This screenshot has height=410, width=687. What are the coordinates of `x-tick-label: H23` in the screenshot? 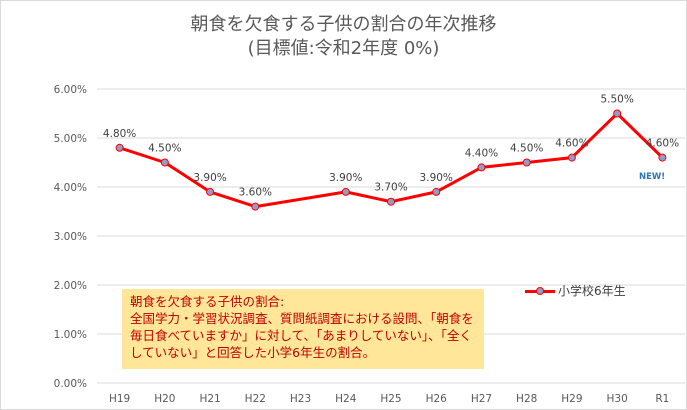 It's located at (300, 399).